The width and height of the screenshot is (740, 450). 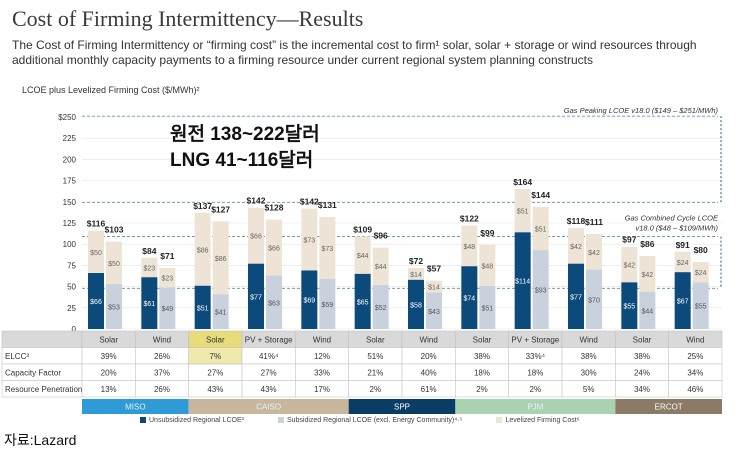 I want to click on total-value-label: $118, so click(x=576, y=221).